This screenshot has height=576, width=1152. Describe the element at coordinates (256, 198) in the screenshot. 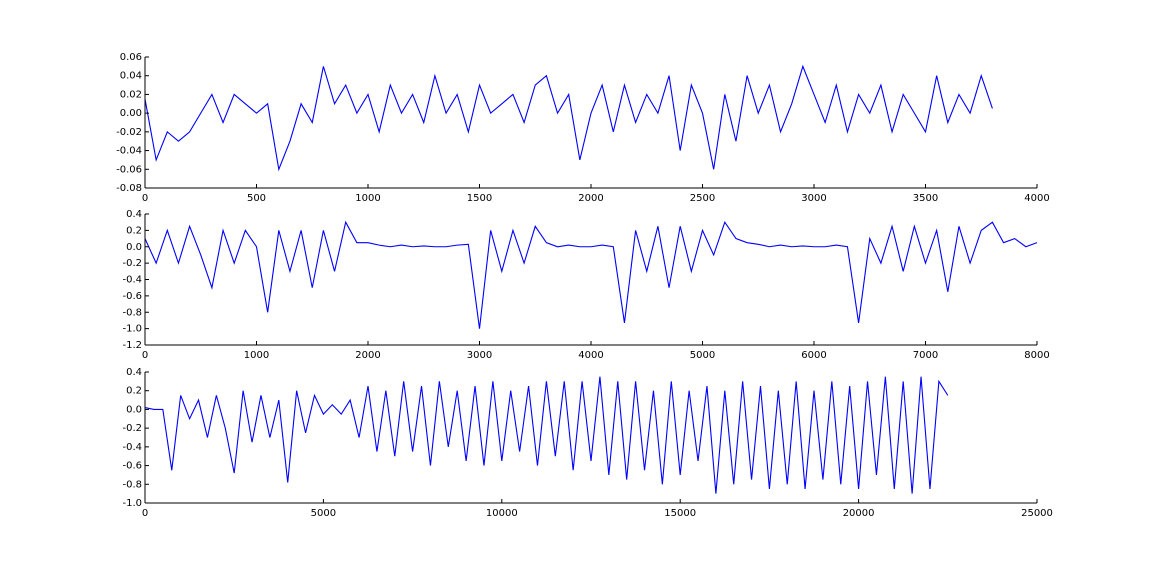

I see `x-tick-label: 500` at that location.